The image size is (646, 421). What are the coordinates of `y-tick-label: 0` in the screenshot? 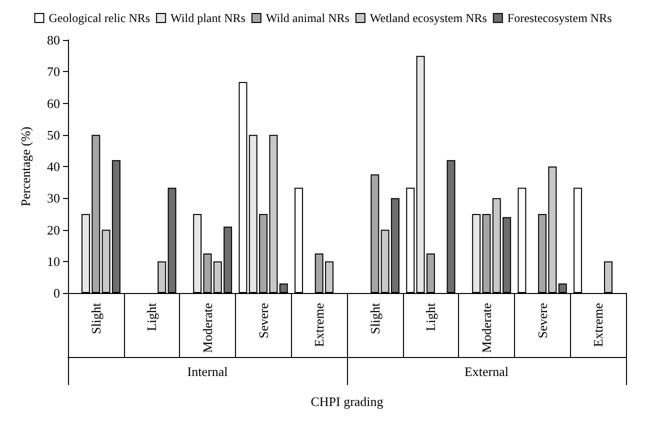 It's located at (57, 293).